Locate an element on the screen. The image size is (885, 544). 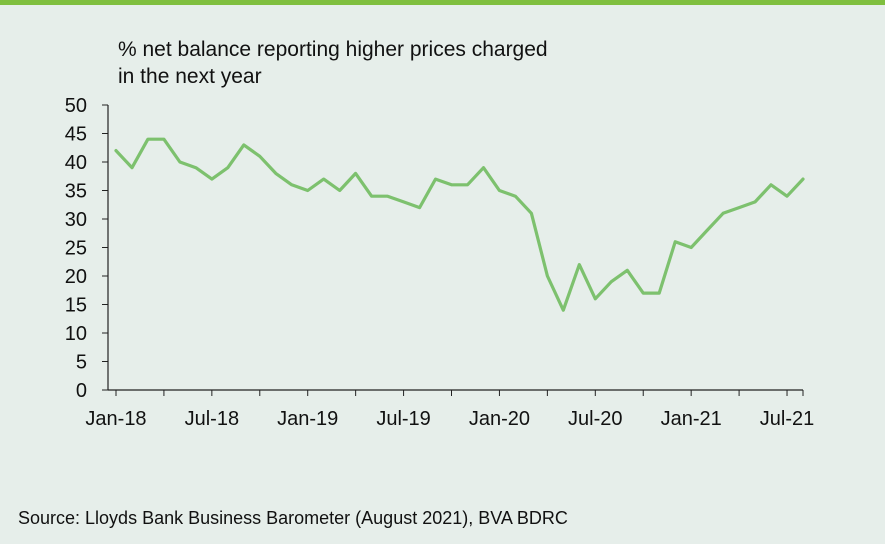
x-tick-label: Jul-18 is located at coordinates (212, 419).